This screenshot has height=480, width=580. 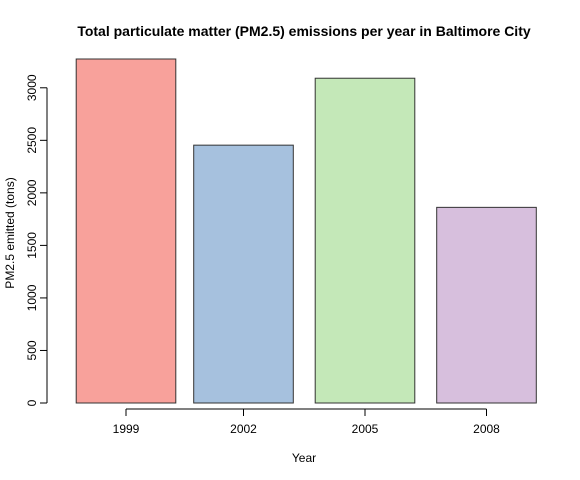 I want to click on x-axis-label: Year, so click(x=304, y=458).